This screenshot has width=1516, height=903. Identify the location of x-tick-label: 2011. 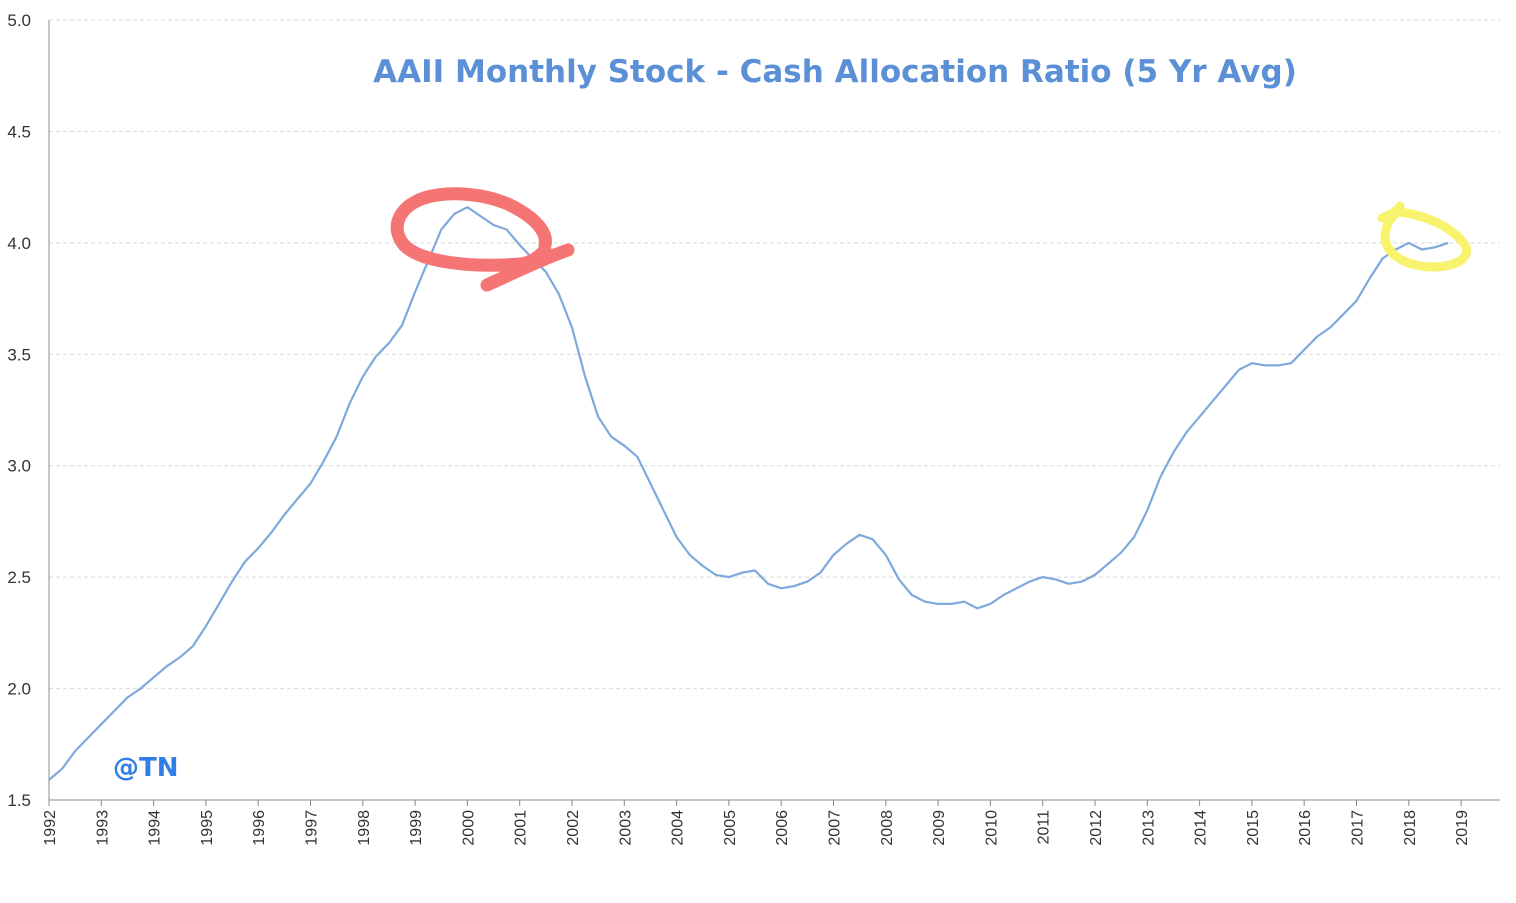
(1044, 827).